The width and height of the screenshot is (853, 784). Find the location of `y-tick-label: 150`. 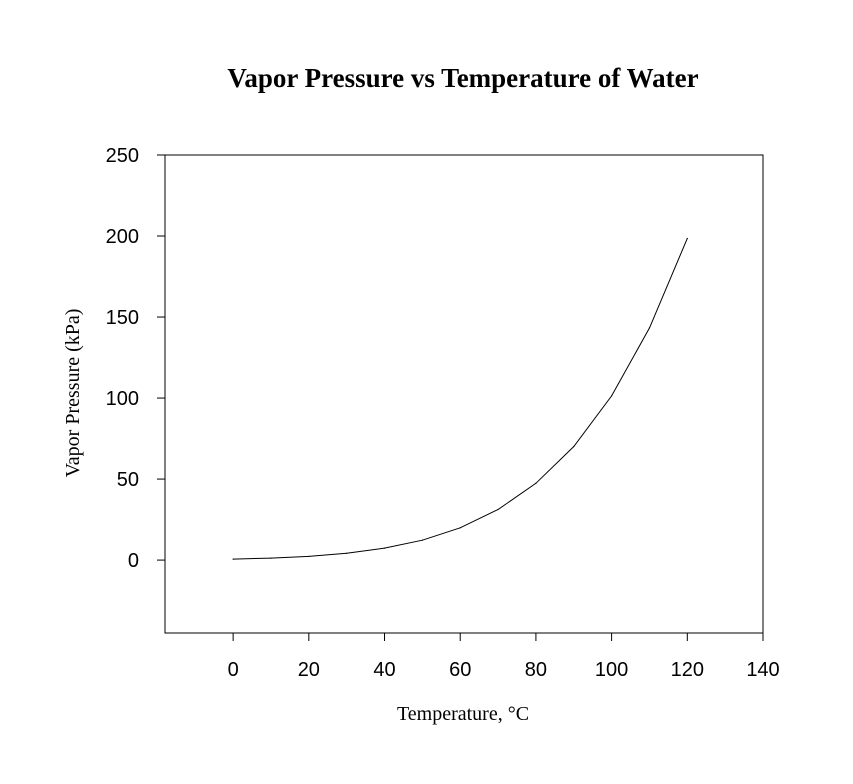

y-tick-label: 150 is located at coordinates (122, 318).